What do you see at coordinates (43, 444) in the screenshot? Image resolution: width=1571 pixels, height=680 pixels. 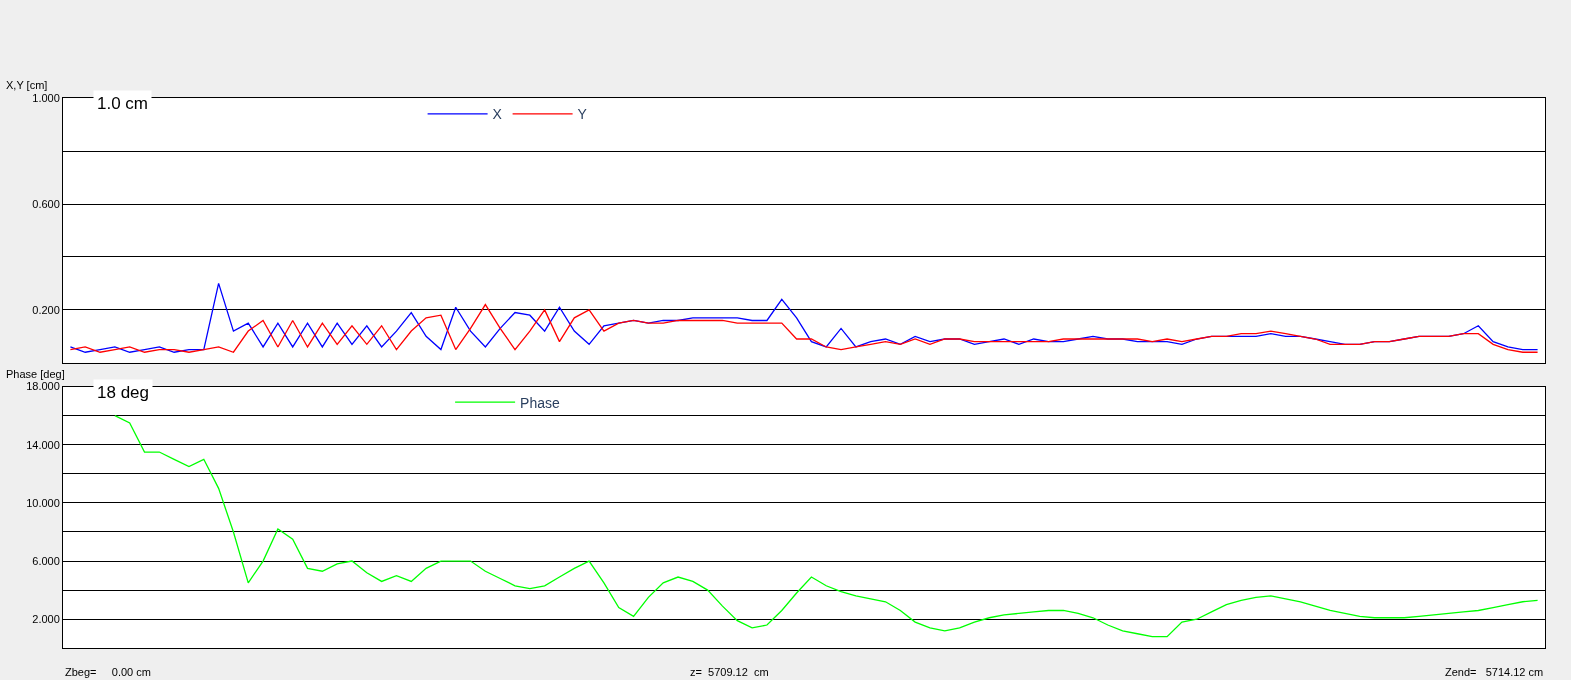 I see `y-tick-label: 14.000` at bounding box center [43, 444].